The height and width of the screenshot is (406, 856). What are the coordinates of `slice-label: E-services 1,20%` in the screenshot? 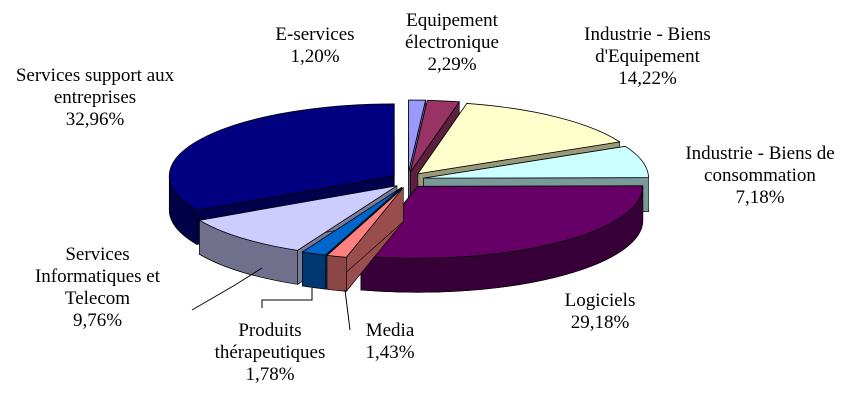 It's located at (315, 46).